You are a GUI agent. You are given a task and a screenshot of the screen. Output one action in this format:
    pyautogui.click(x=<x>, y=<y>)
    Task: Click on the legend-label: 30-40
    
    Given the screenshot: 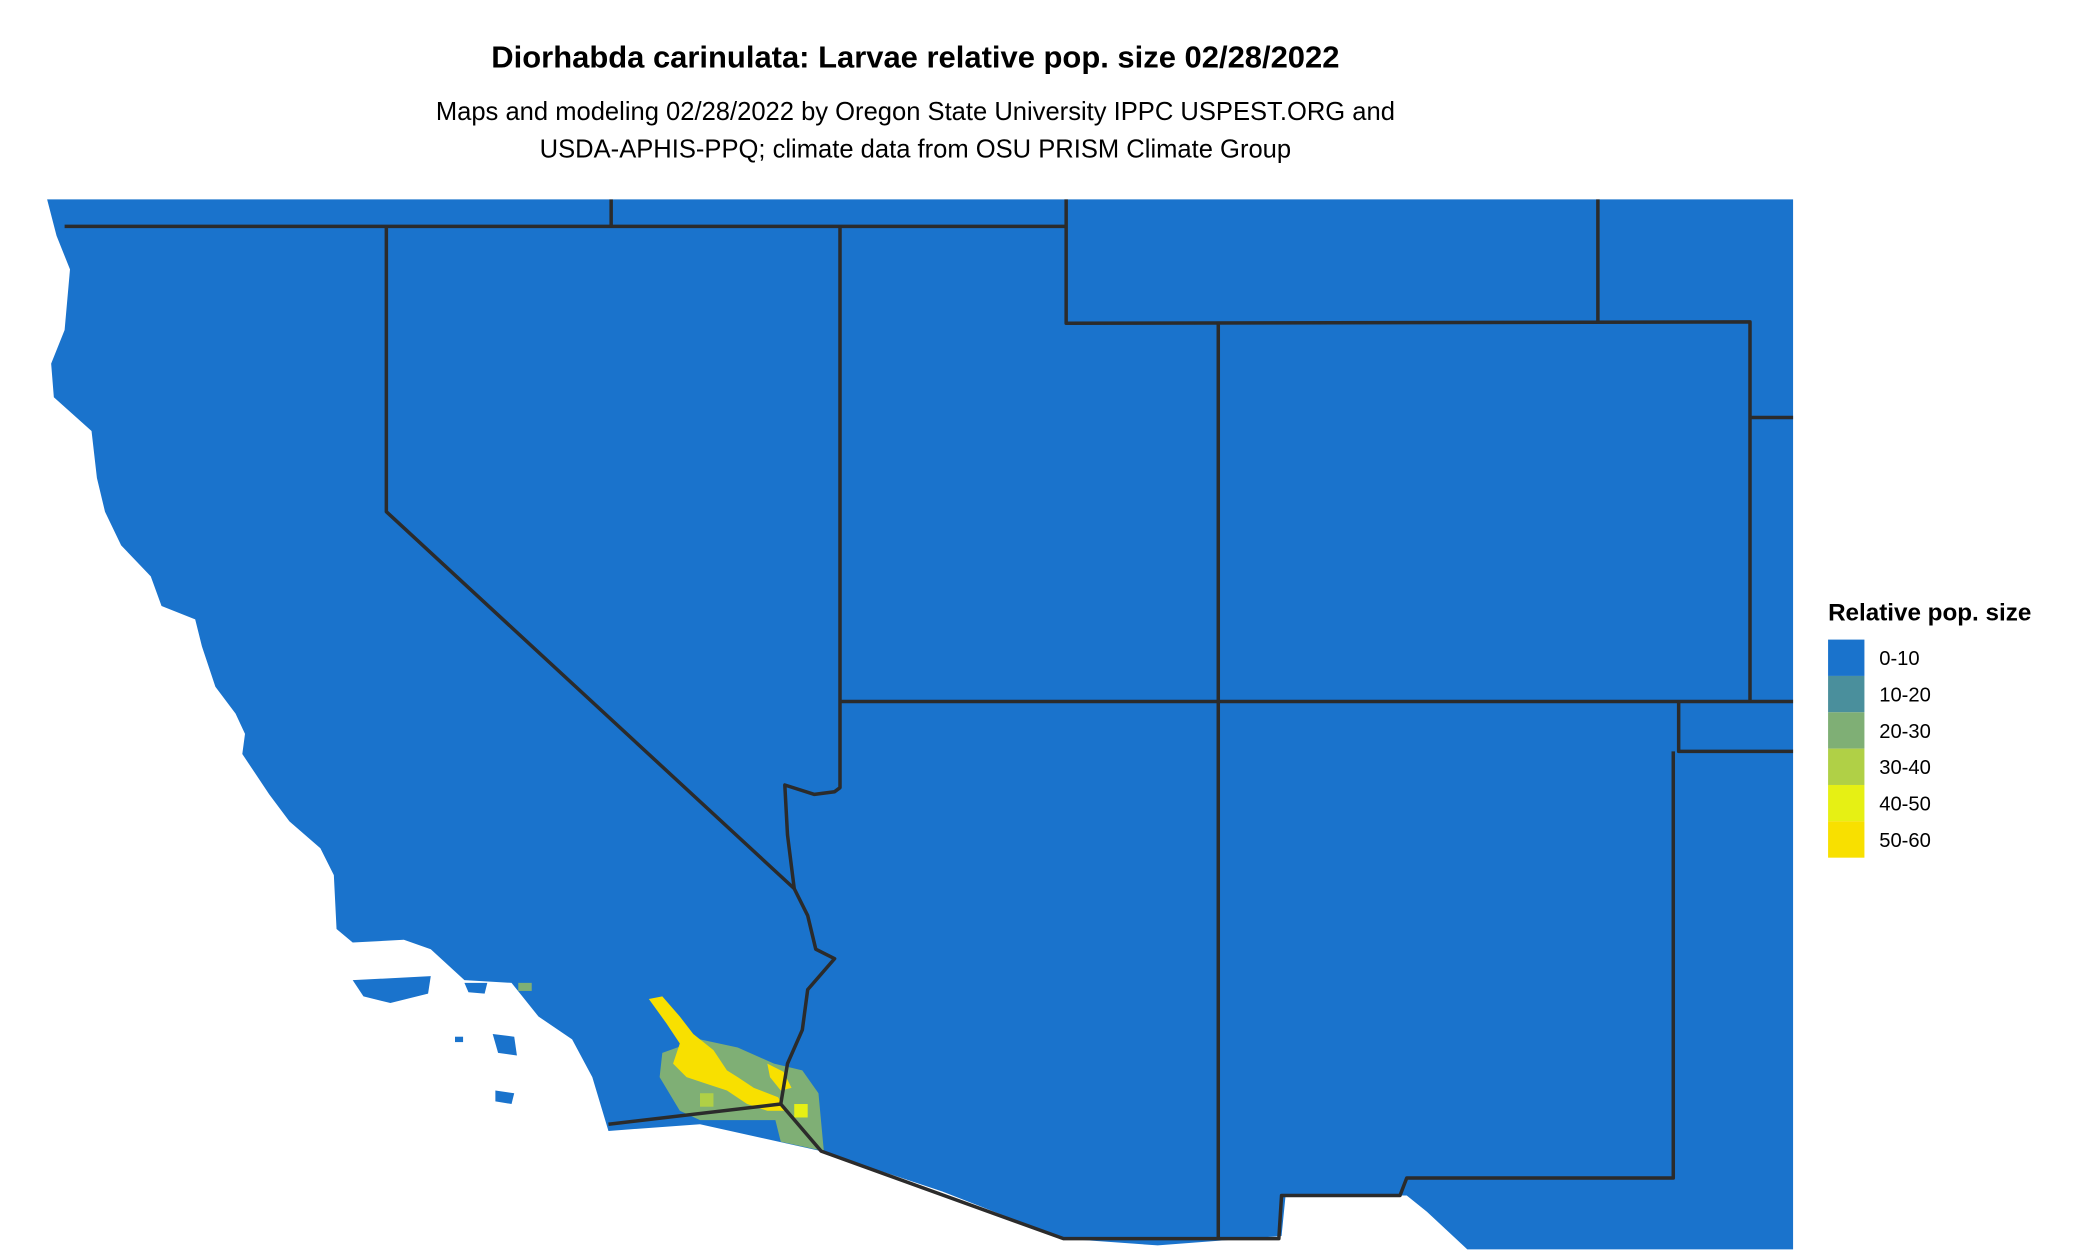 What is the action you would take?
    pyautogui.click(x=1905, y=768)
    